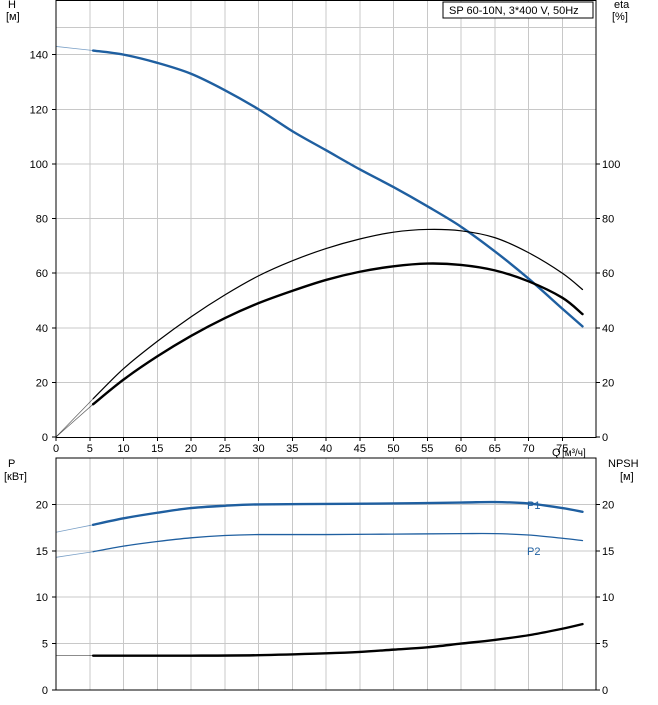  I want to click on x-tick-label: 30, so click(258, 449).